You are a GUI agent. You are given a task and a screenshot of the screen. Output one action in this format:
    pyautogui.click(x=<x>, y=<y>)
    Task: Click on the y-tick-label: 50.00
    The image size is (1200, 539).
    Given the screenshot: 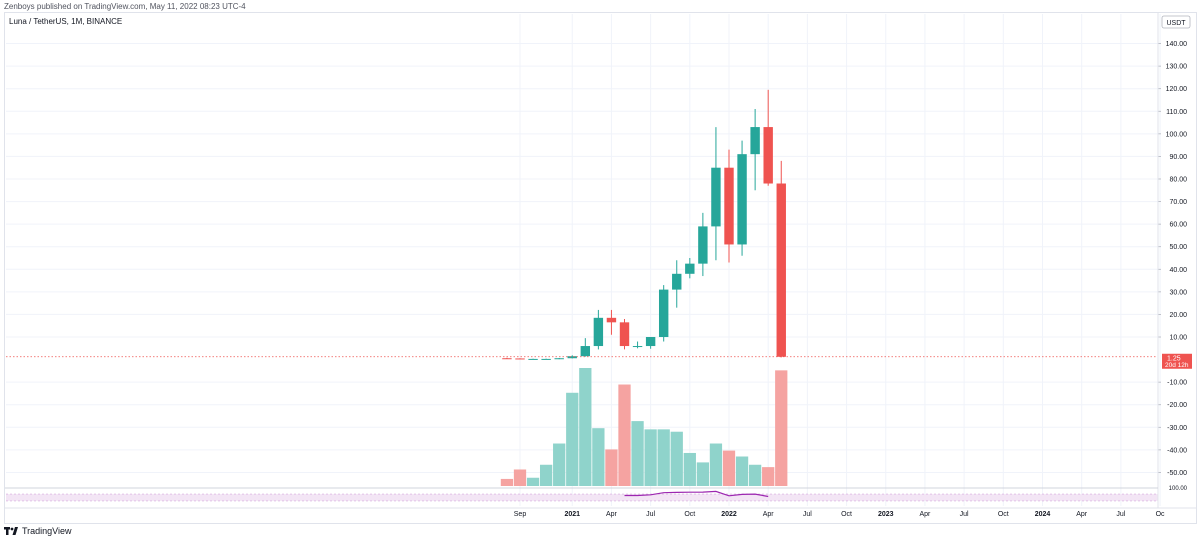 What is the action you would take?
    pyautogui.click(x=1178, y=247)
    